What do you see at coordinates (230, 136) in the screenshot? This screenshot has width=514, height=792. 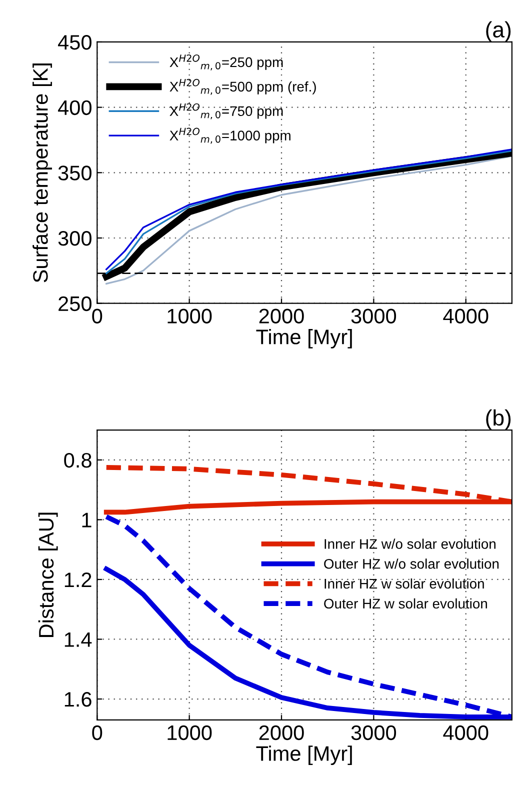 I see `legend-label: X$^{H2O}$$_{m,0}$=1000 ppm` at bounding box center [230, 136].